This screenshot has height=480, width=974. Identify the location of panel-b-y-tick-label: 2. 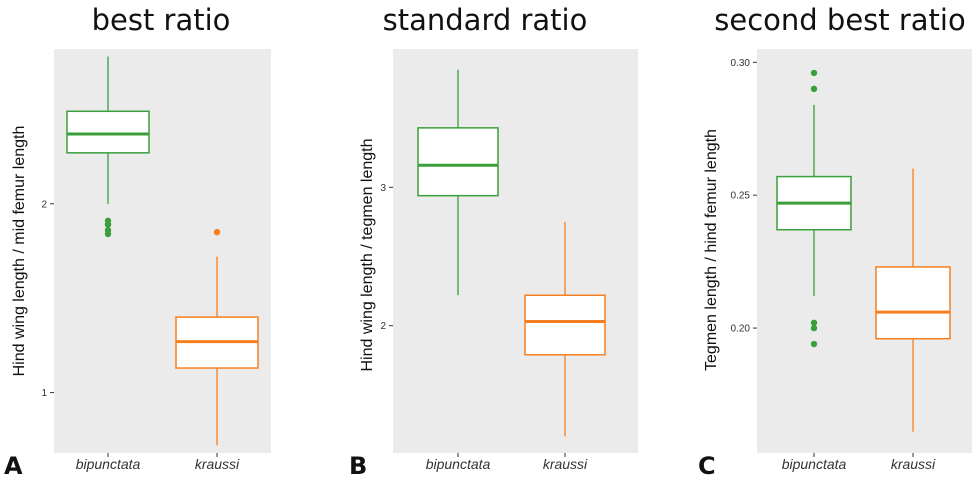
(383, 326).